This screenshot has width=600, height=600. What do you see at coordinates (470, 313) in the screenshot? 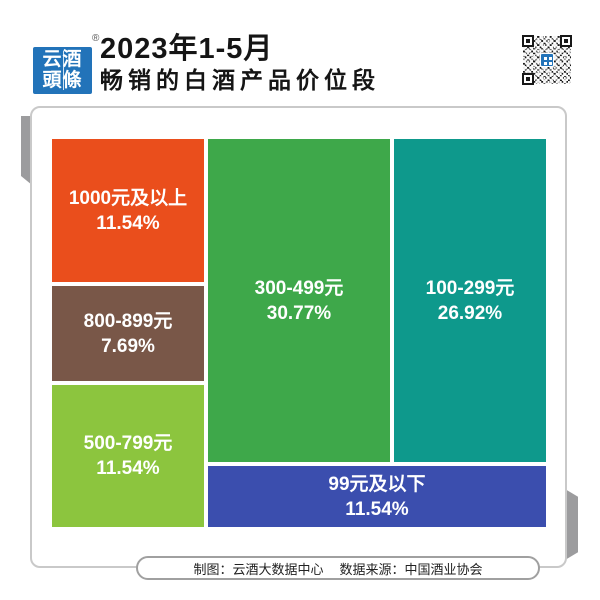
I see `segment-value: 26.92%` at bounding box center [470, 313].